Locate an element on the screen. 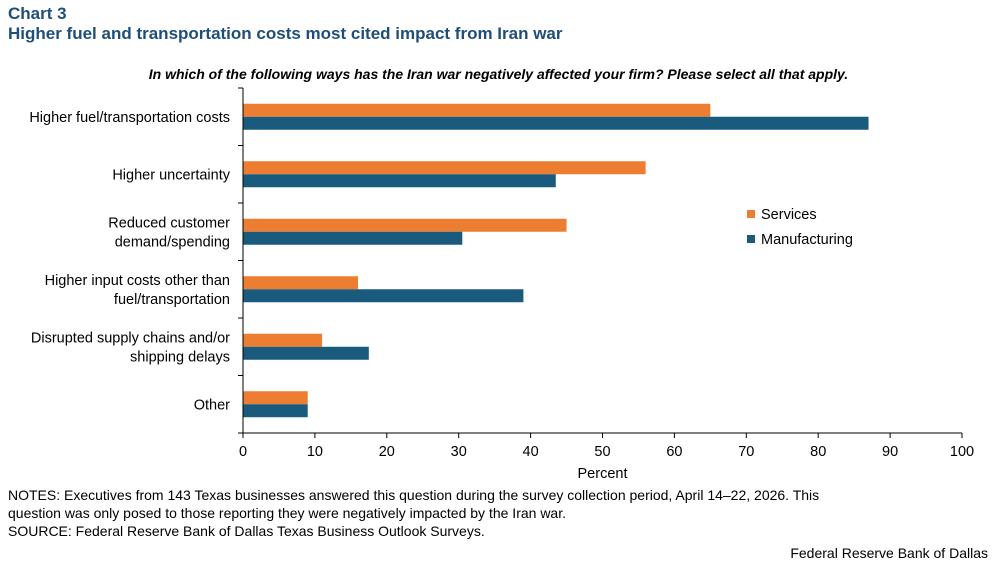  category-label-4-line-1: shipping delays is located at coordinates (180, 357).